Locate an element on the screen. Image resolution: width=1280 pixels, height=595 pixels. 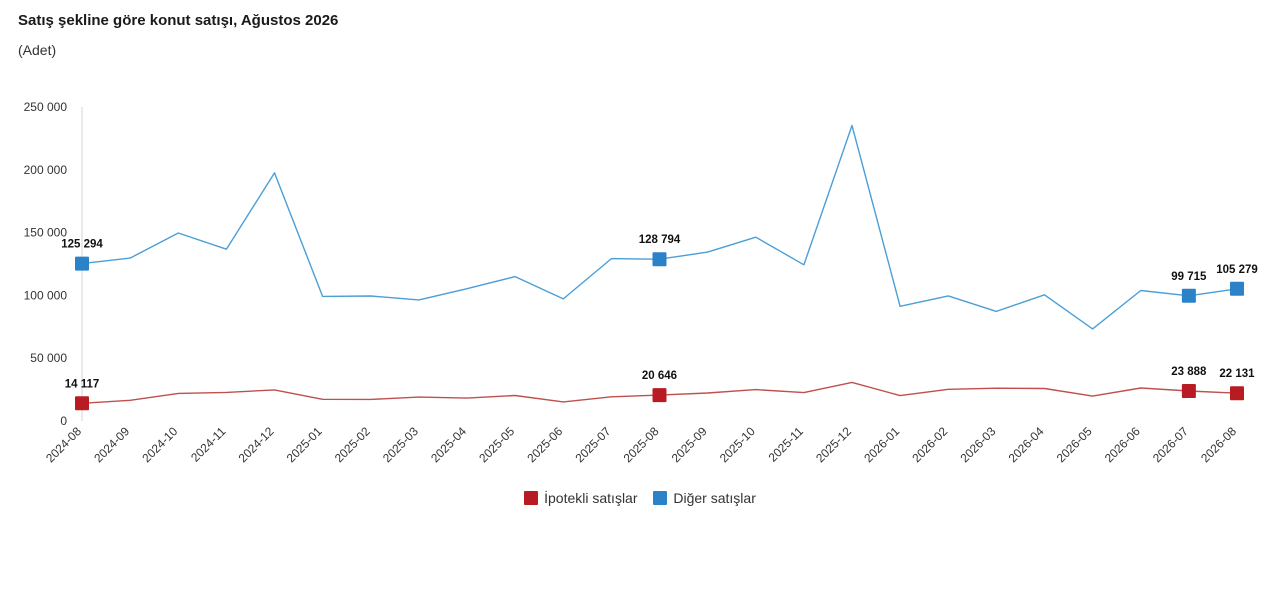
y-tick-label: 200 000 is located at coordinates (46, 170).